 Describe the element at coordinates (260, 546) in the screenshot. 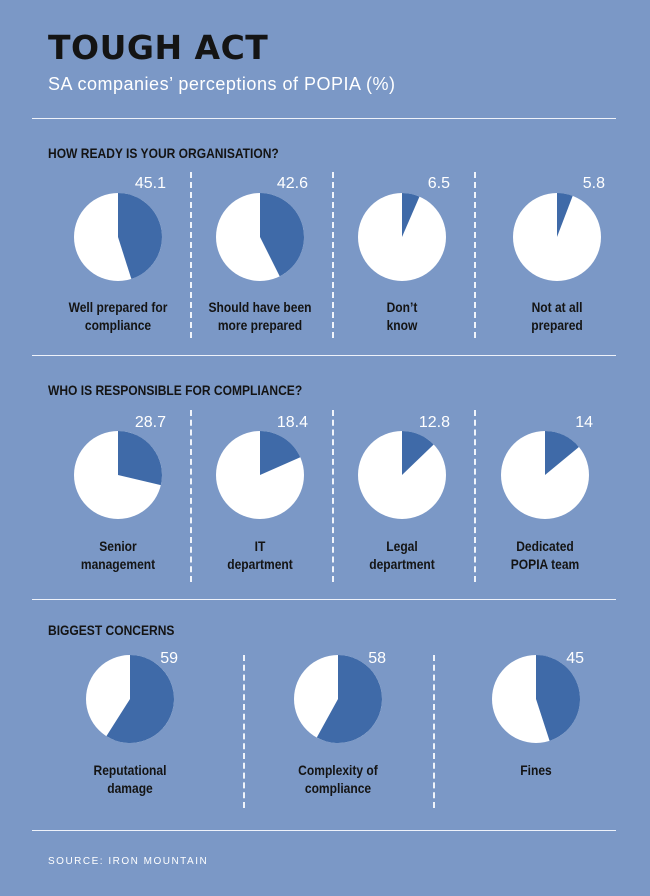

I see `category-label-line: IT` at that location.